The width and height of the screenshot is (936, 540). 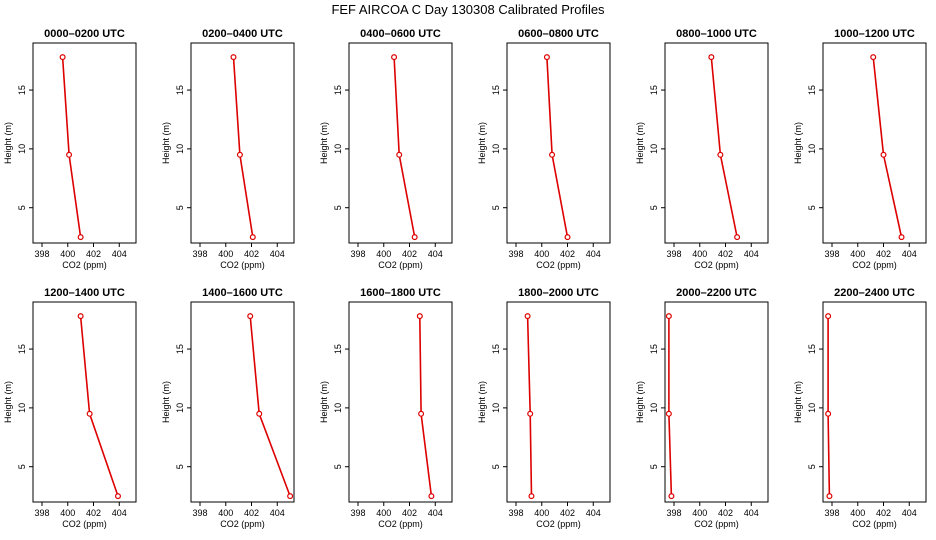 I want to click on panel-title: 0600–0800 UTC, so click(x=558, y=34).